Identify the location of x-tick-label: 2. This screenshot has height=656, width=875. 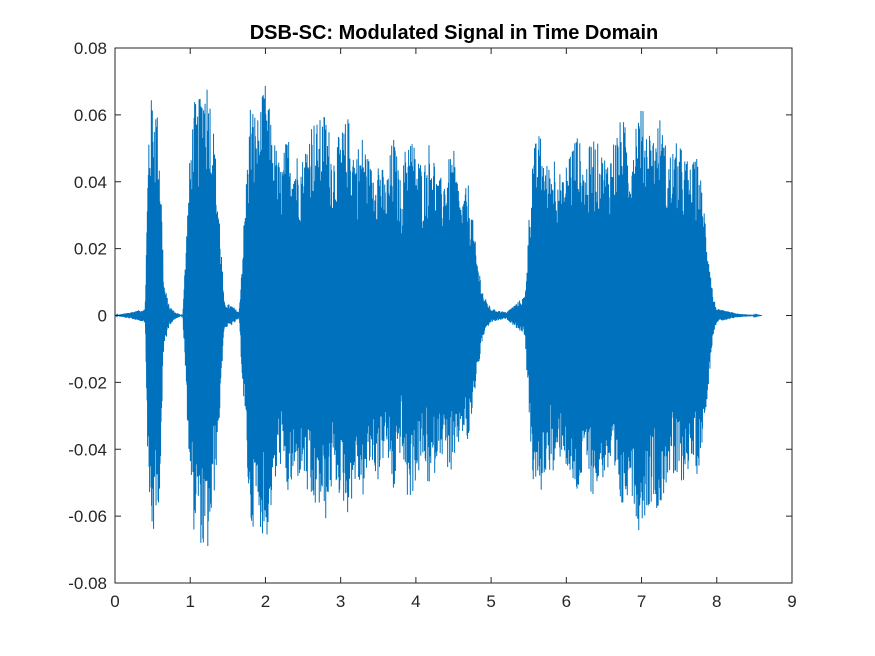
(265, 601).